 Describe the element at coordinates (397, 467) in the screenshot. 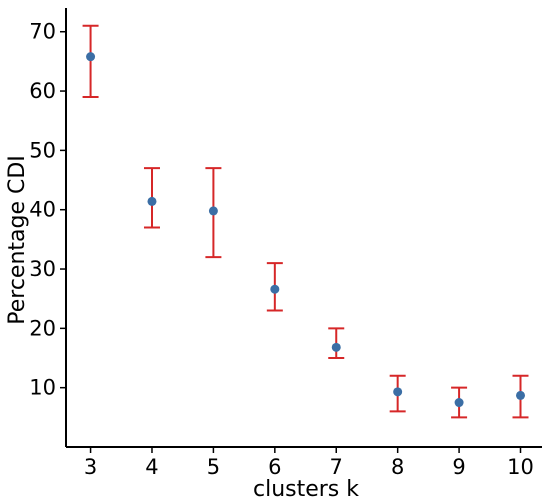

I see `x-tick-label: 8` at that location.